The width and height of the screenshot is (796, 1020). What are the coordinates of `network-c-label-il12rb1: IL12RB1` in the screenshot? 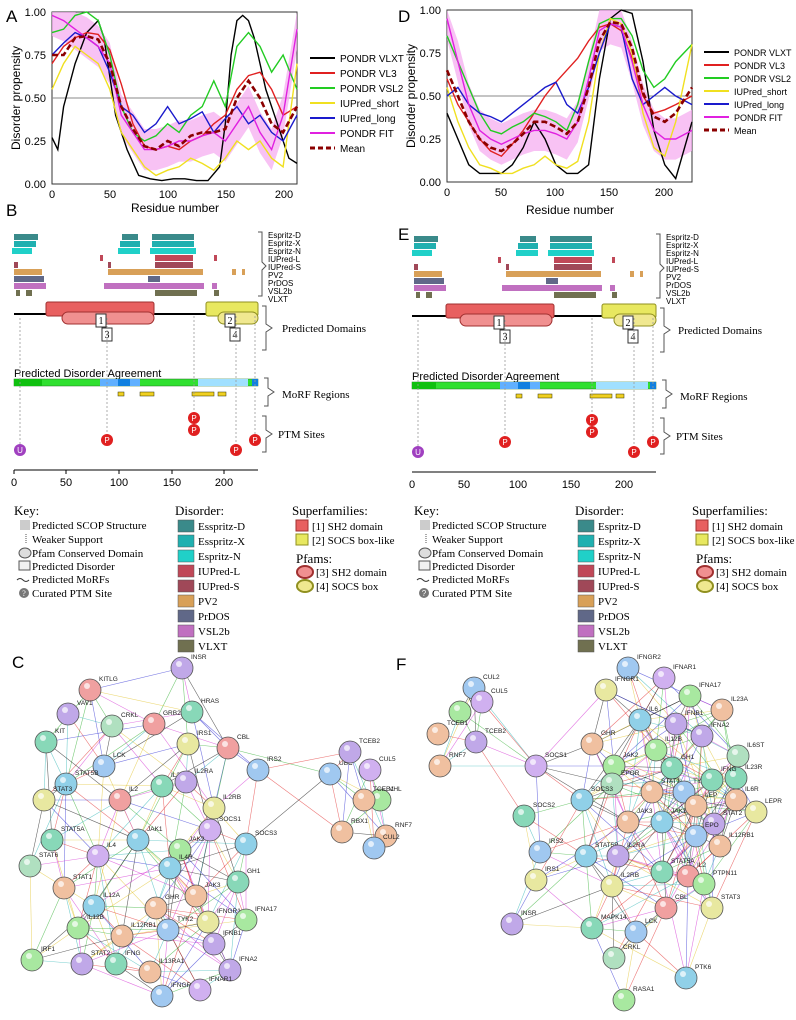 It's located at (144, 925).